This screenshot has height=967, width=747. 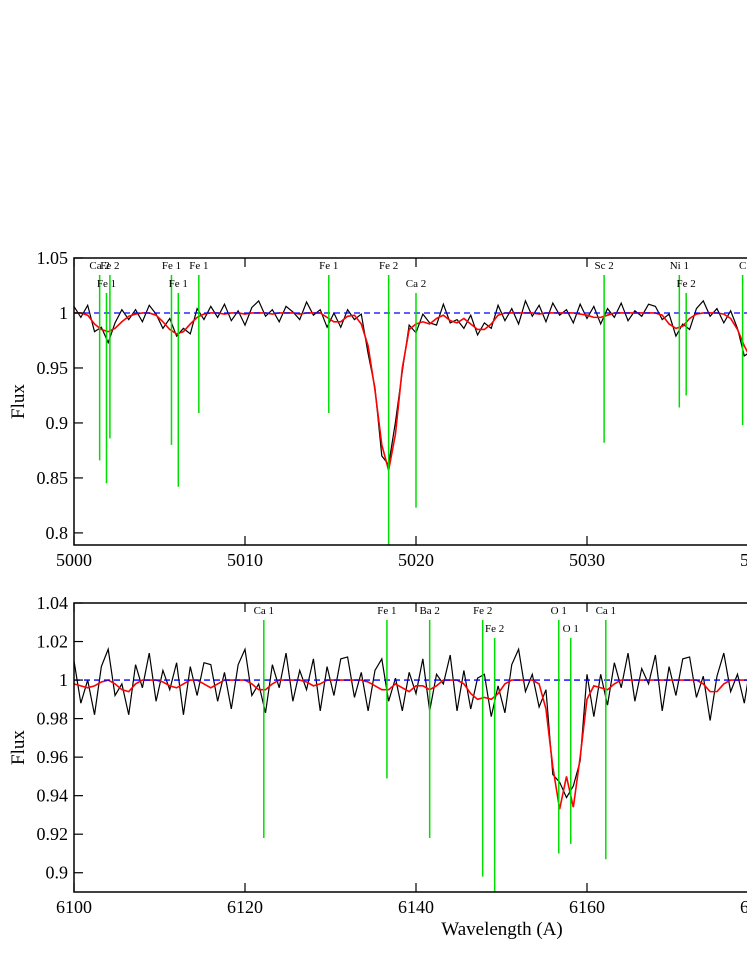 I want to click on x-tick-label: 6160, so click(x=587, y=907).